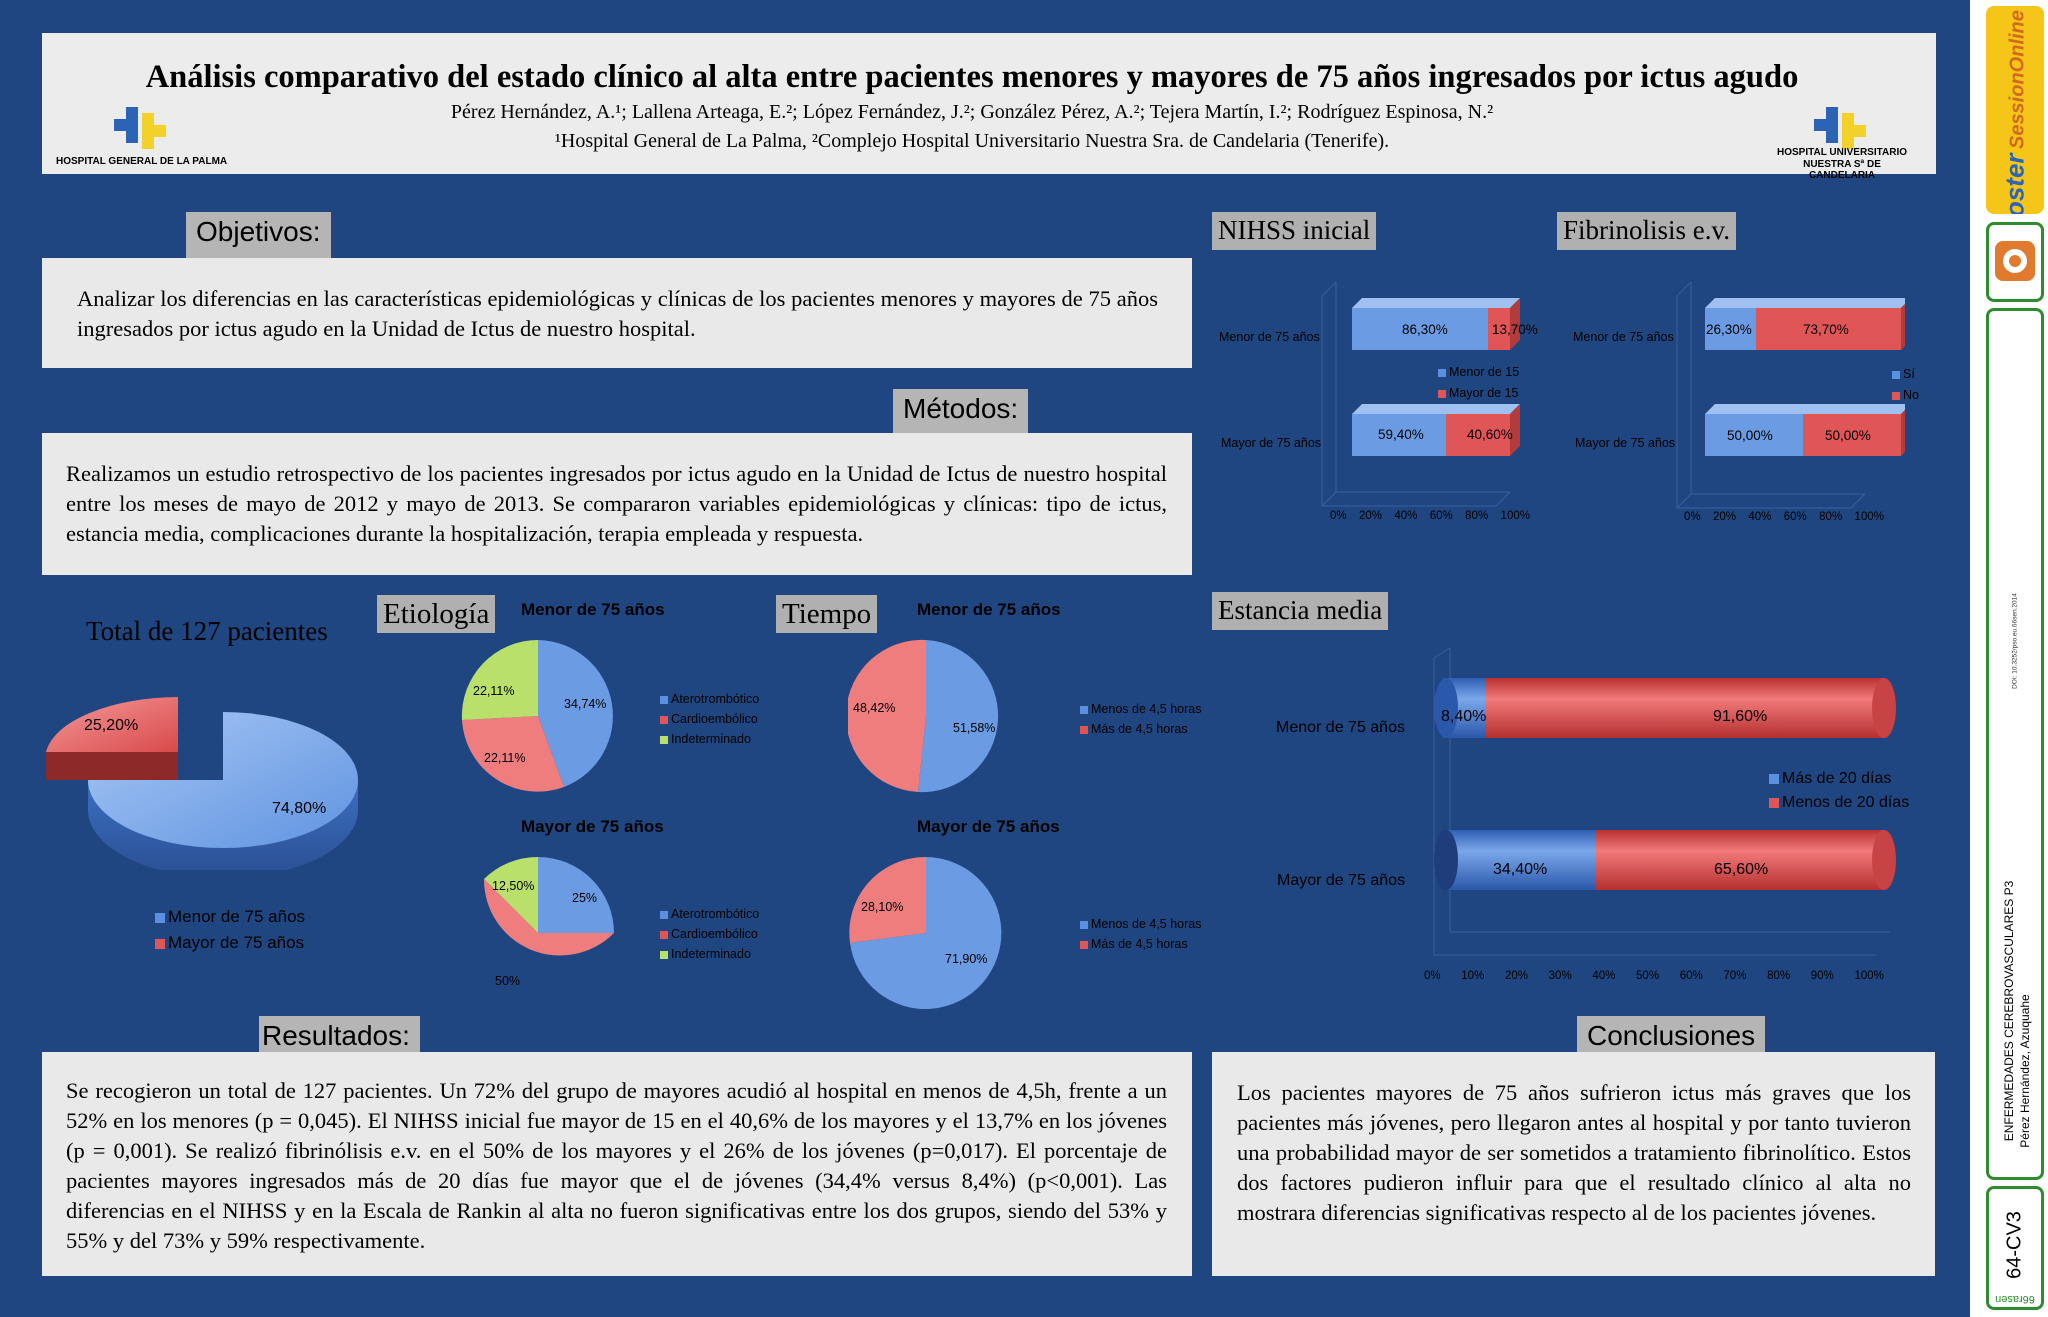  I want to click on total-legend-menor: Menor de 75 años, so click(230, 917).